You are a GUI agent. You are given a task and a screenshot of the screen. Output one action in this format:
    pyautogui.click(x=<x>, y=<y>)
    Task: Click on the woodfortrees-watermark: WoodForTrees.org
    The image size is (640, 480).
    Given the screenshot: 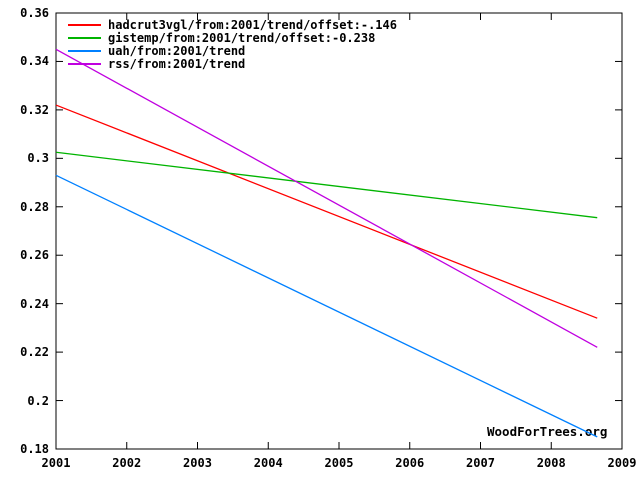 What is the action you would take?
    pyautogui.click(x=547, y=431)
    